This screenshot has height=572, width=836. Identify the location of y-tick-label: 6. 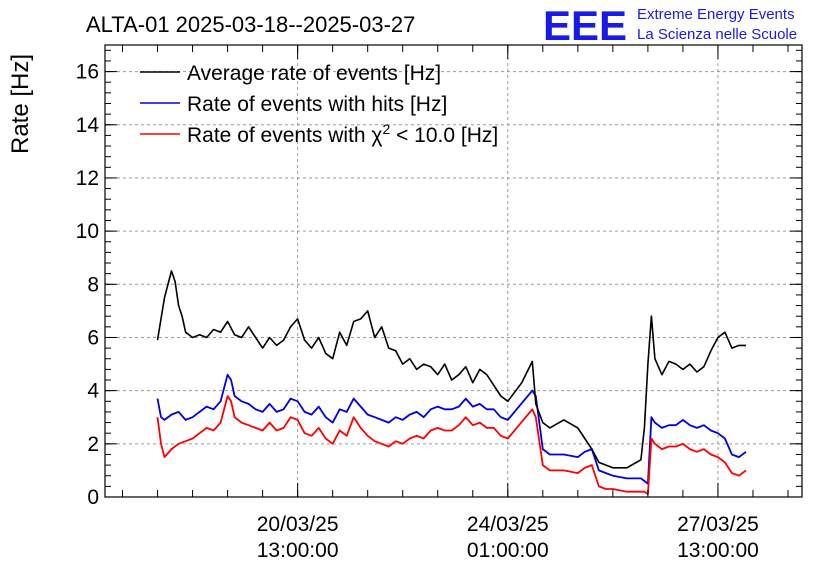
(93, 337).